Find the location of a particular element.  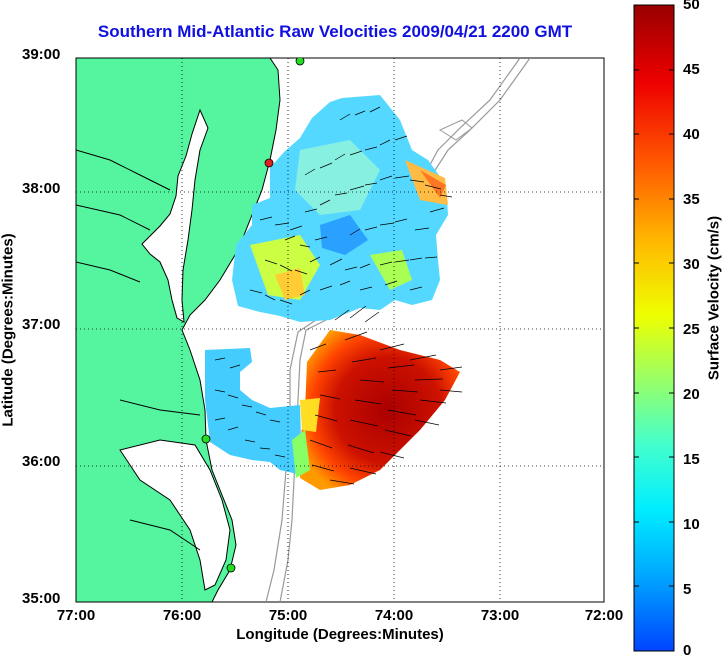

y-tick-label: 35:00 is located at coordinates (41, 598).